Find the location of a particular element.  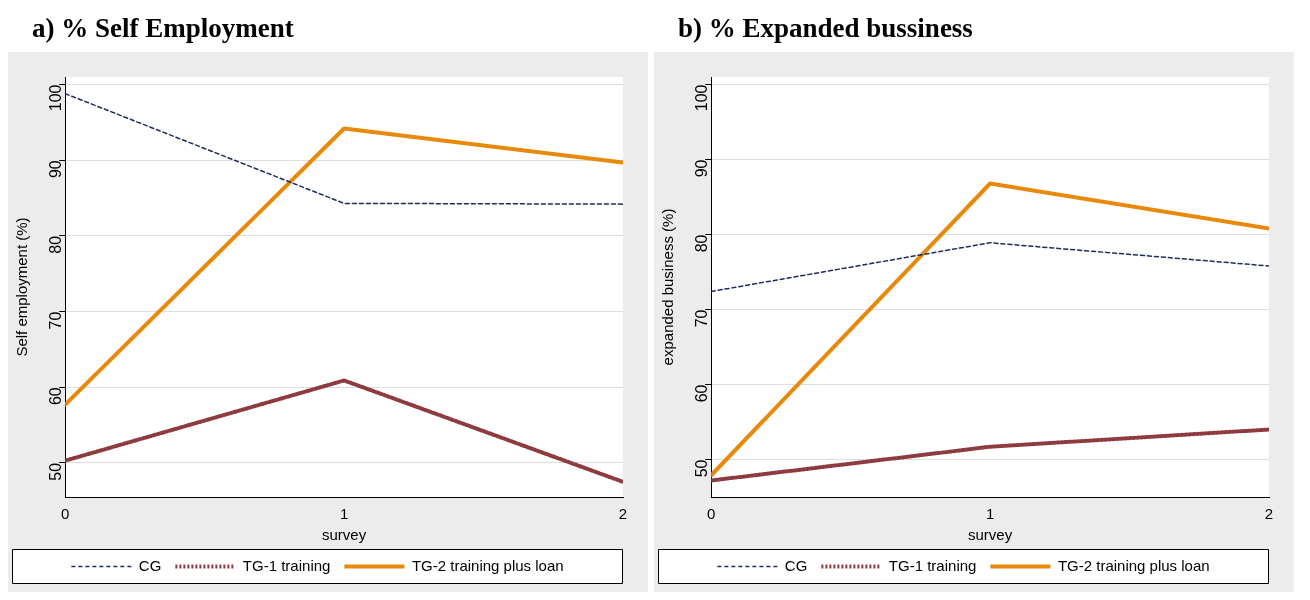

chart-title: a) % Self Employment is located at coordinates (163, 28).